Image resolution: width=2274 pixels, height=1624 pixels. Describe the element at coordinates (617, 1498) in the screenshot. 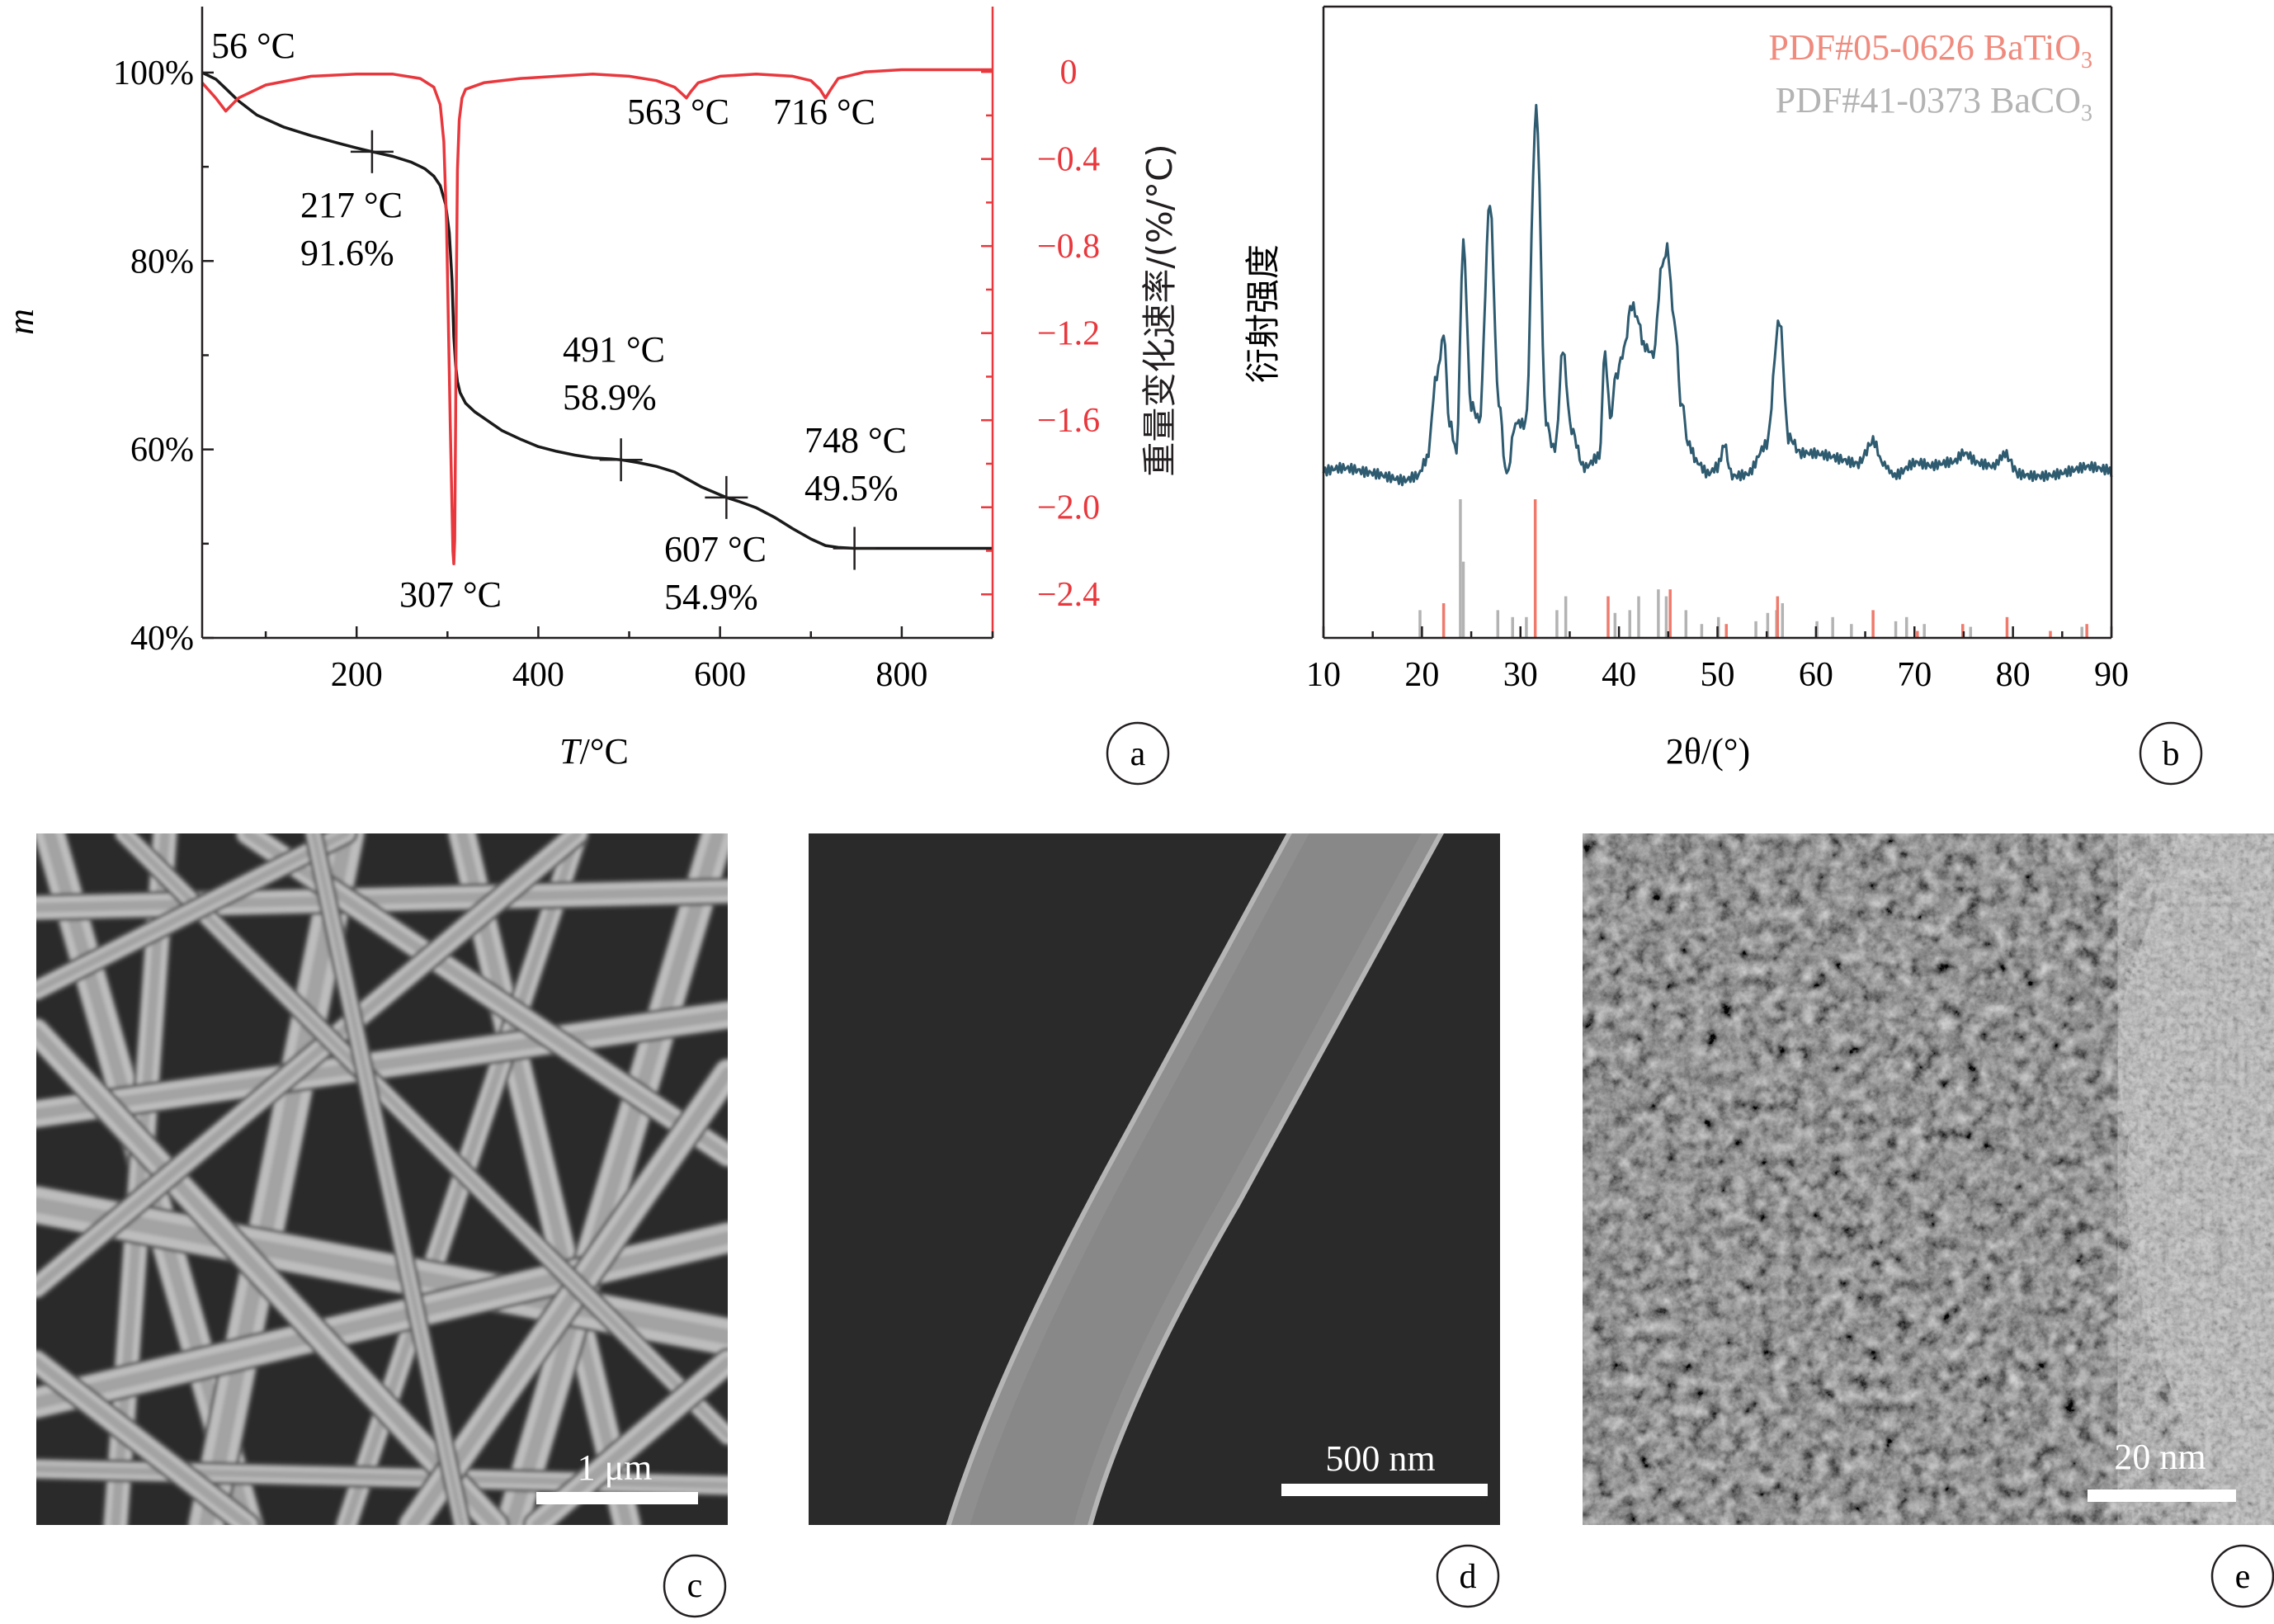

I see `scalebar-c` at that location.